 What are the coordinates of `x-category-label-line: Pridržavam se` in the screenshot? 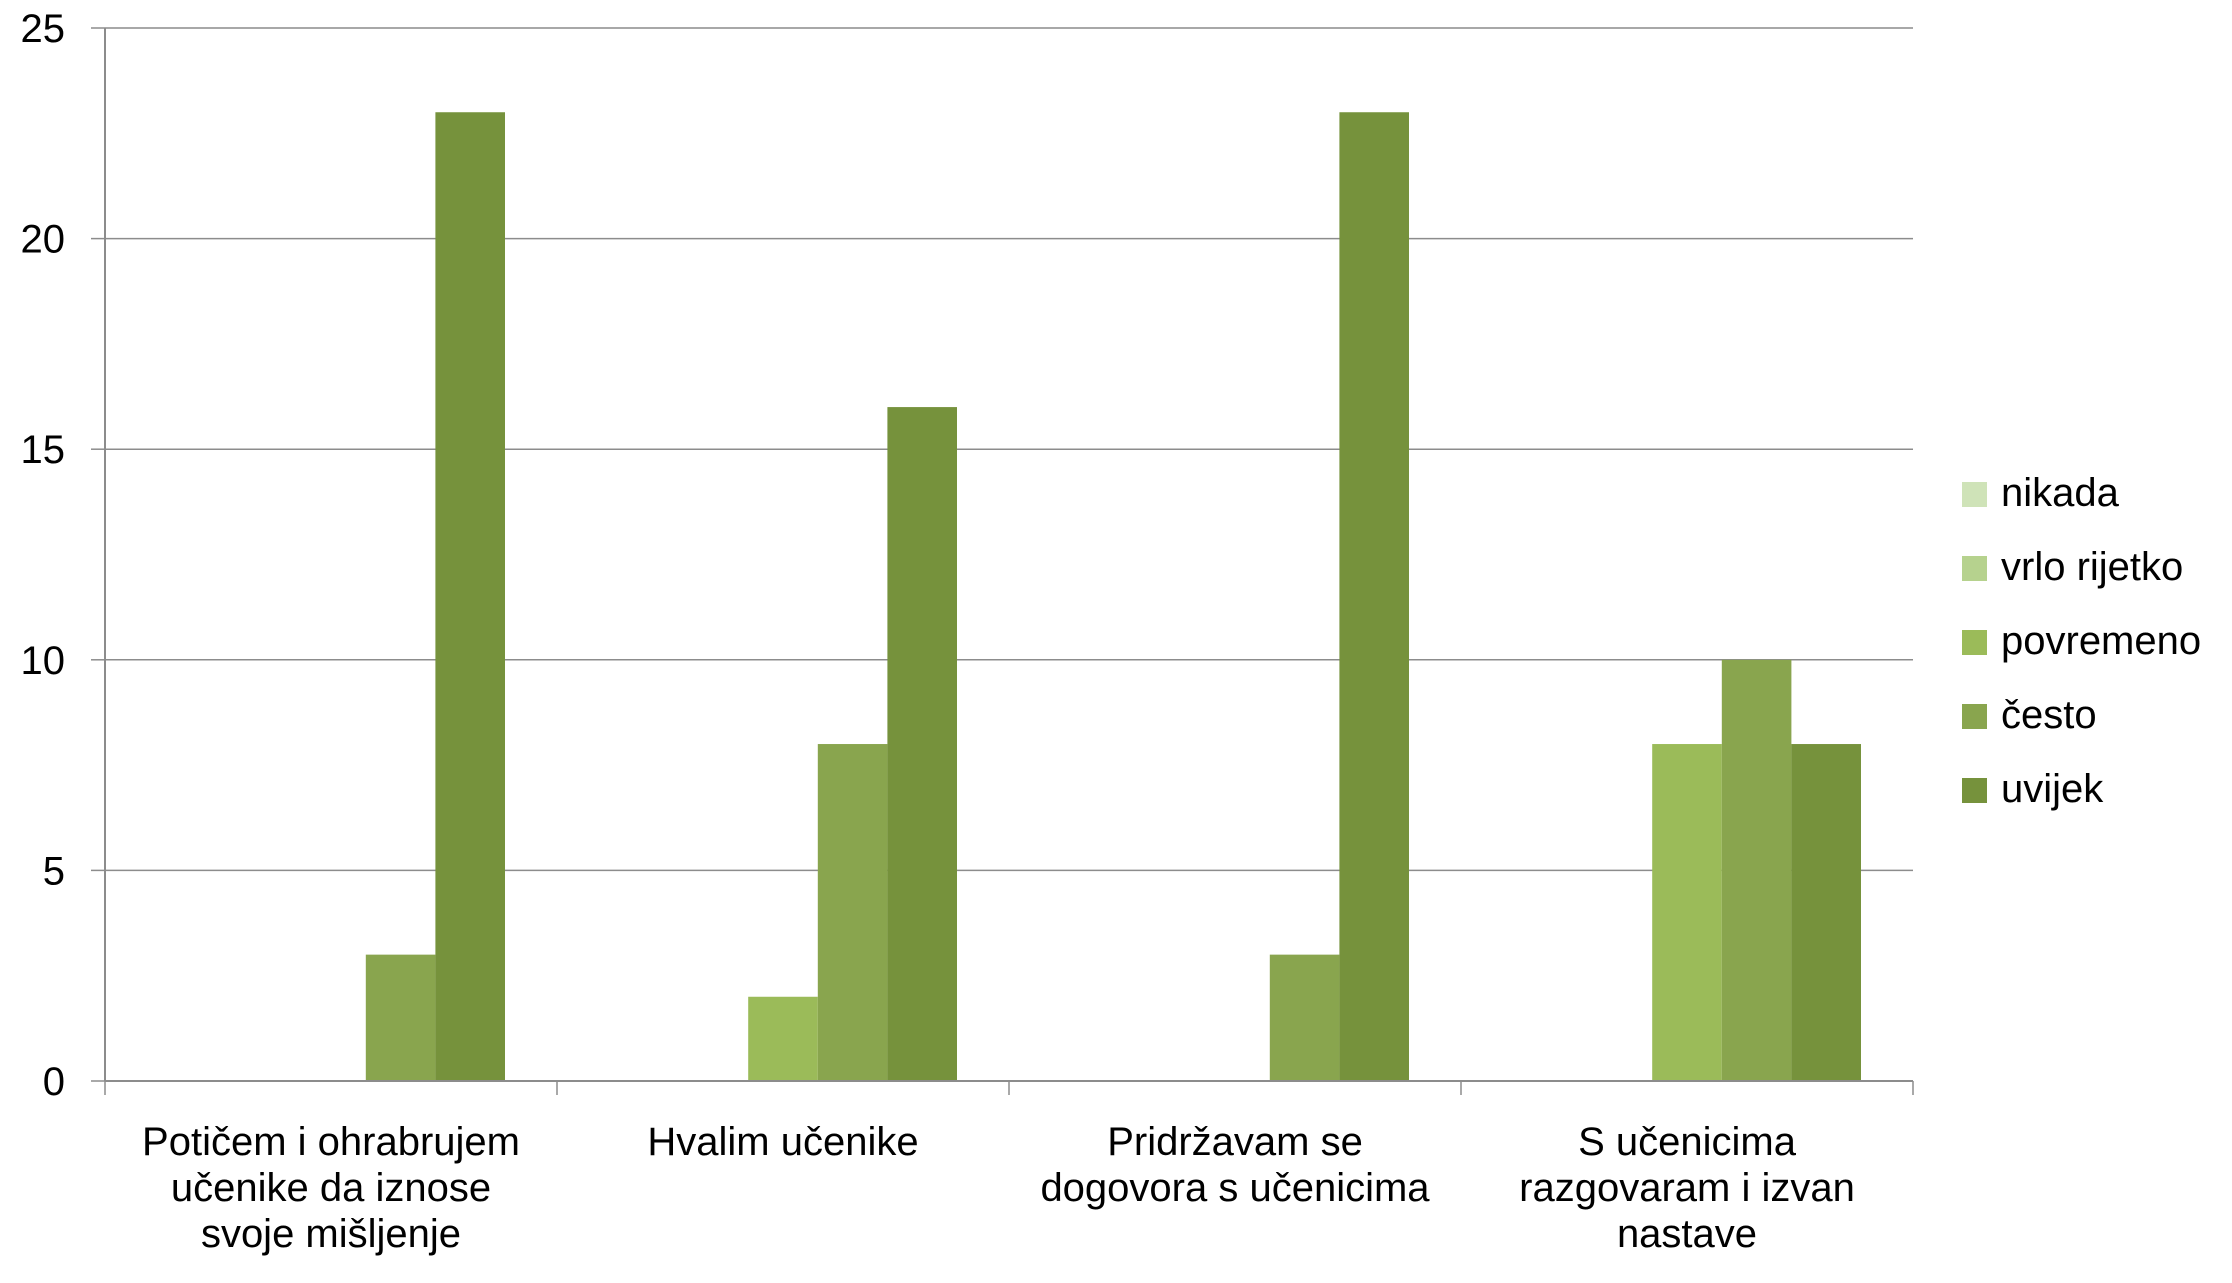 It's located at (1235, 1142).